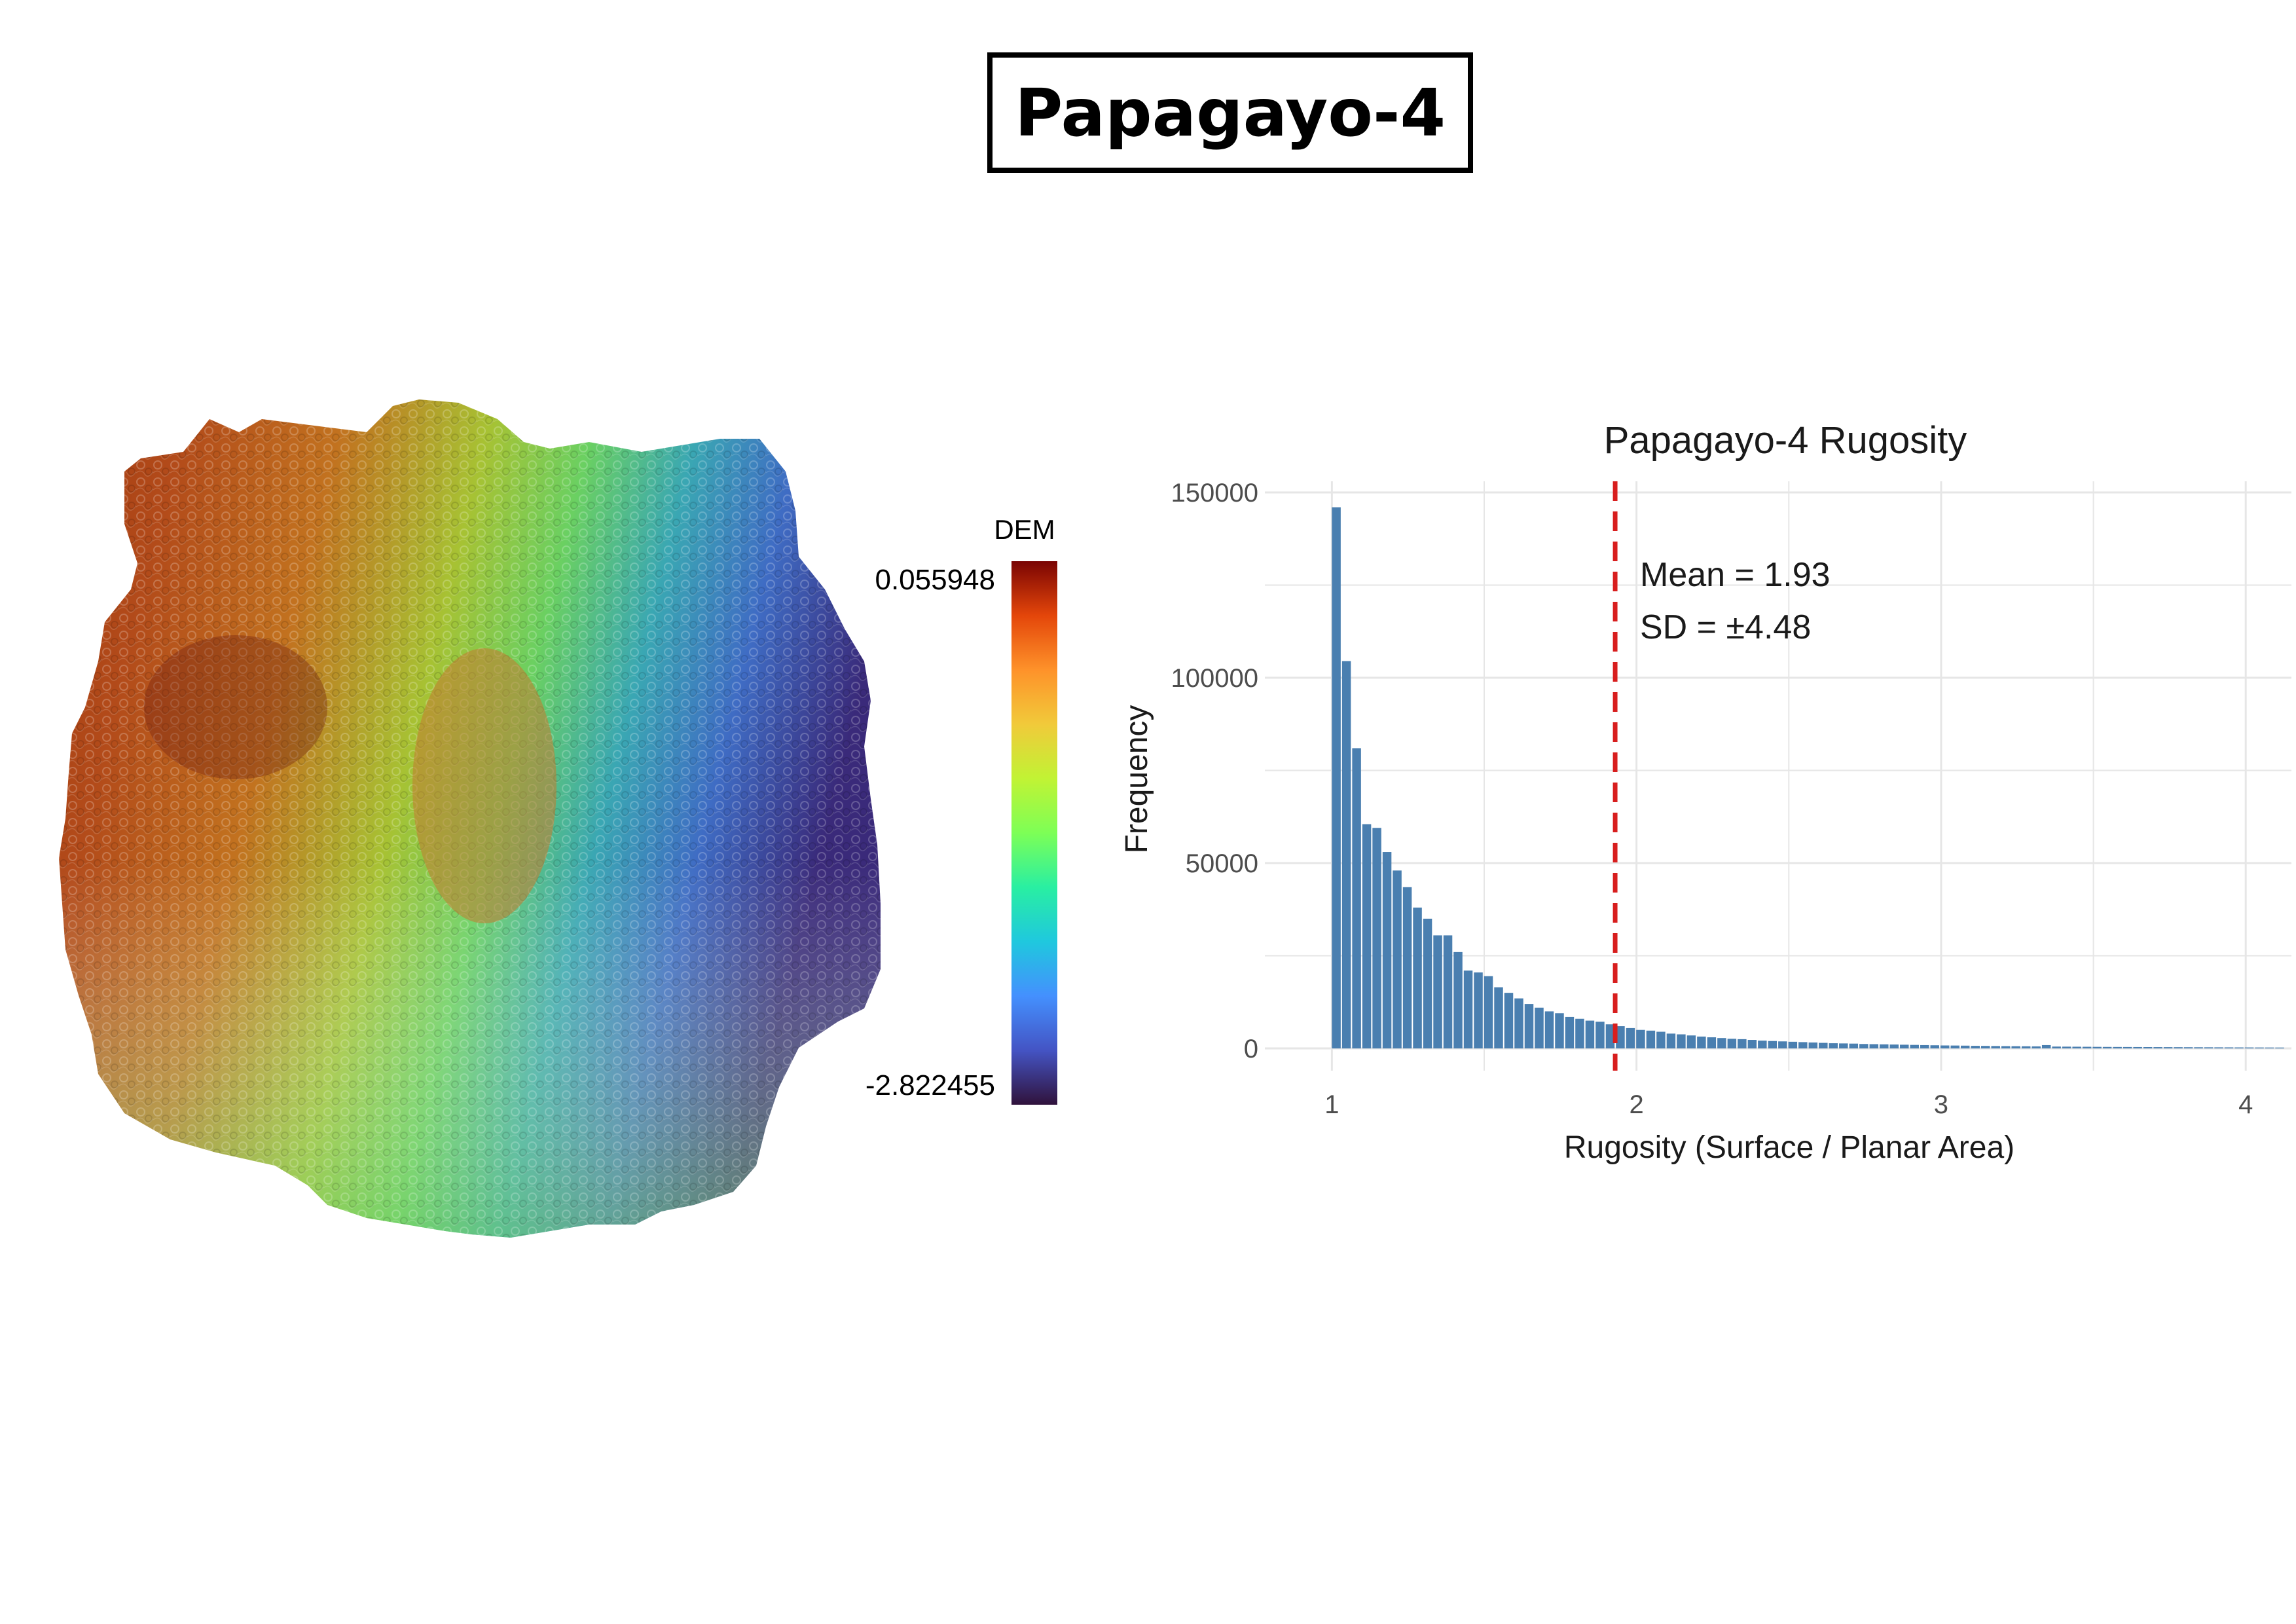  Describe the element at coordinates (1331, 1104) in the screenshot. I see `x-tick-label: 1` at that location.